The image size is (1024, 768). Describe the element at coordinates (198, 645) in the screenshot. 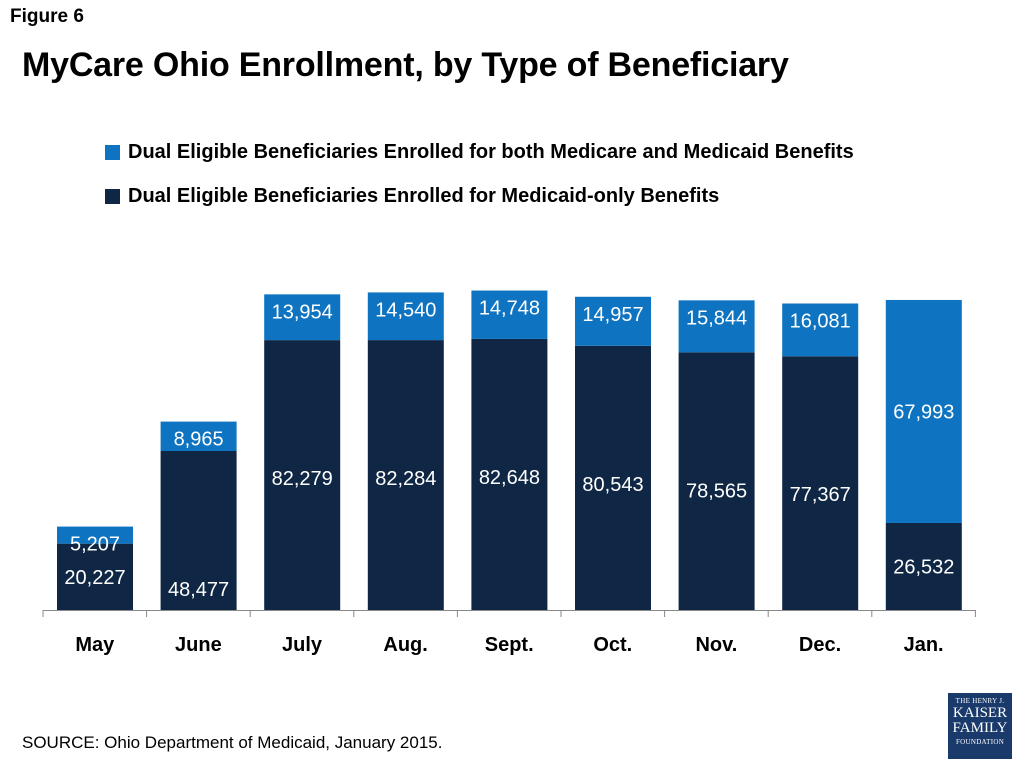

I see `x-tick-label-1: June` at that location.